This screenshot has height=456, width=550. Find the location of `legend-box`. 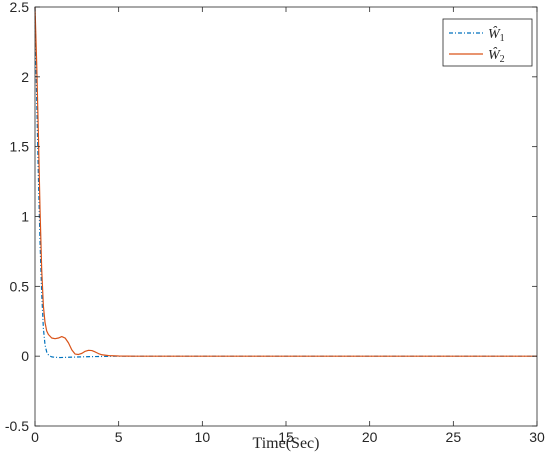

legend-box is located at coordinates (487, 42).